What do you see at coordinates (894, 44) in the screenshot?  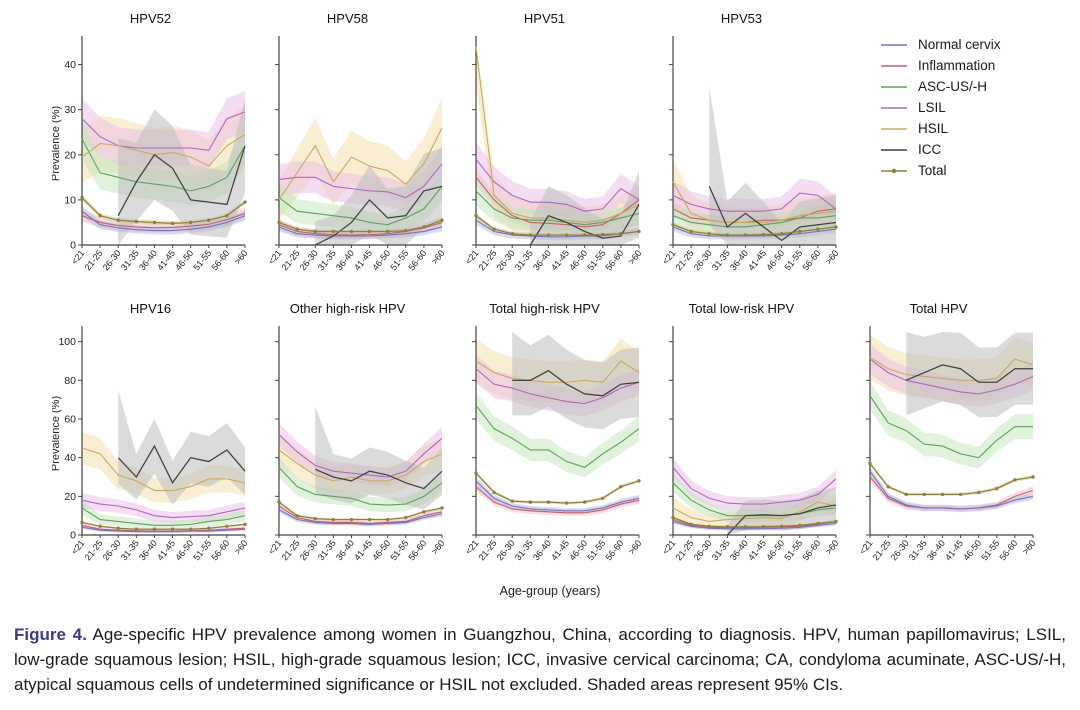 I see `legend-swatch-normal` at bounding box center [894, 44].